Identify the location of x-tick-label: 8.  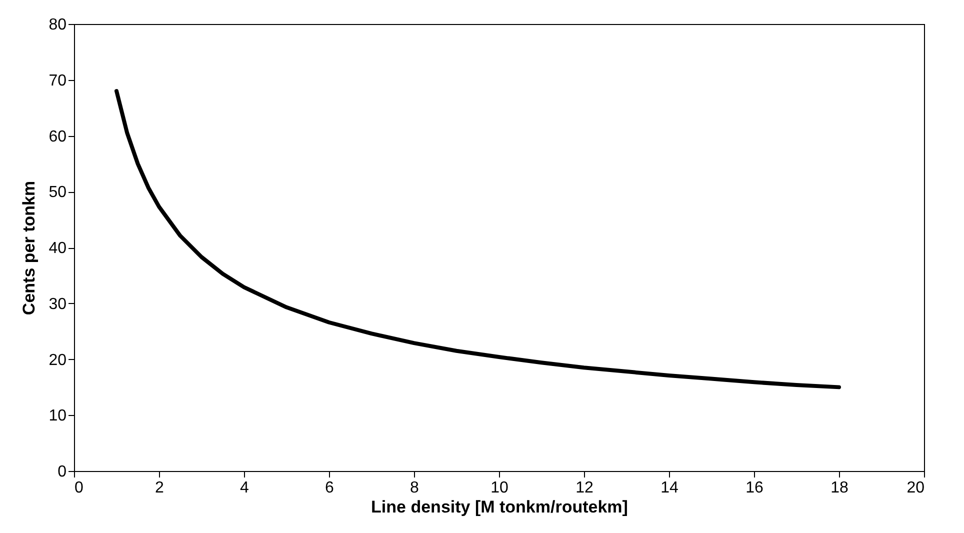
(415, 488).